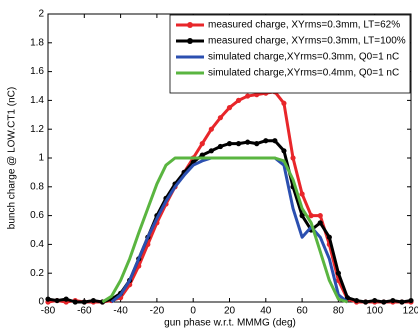 This screenshot has height=332, width=418. I want to click on y-tick-label: 0.8, so click(37, 186).